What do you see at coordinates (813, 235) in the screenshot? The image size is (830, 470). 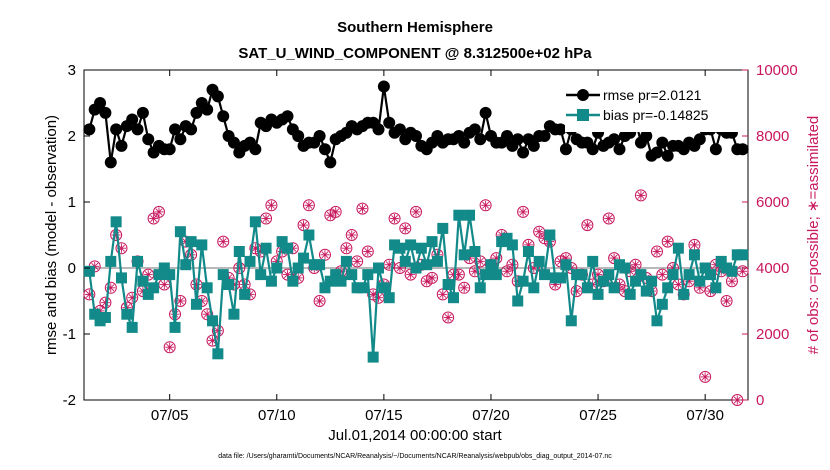 I see `right-axis-label: # of obs: o=possible; ∗=assimilated` at bounding box center [813, 235].